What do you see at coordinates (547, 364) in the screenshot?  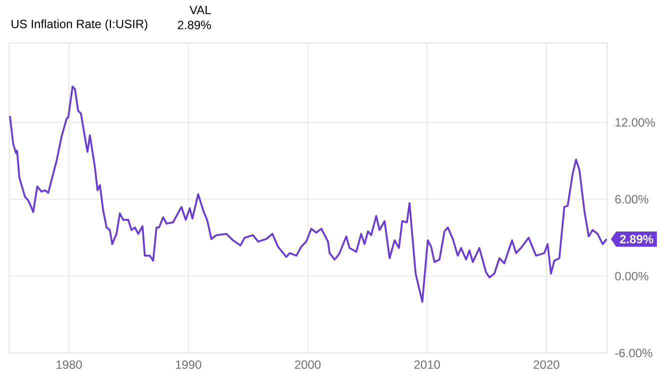 I see `x-tick-label: 2020` at bounding box center [547, 364].